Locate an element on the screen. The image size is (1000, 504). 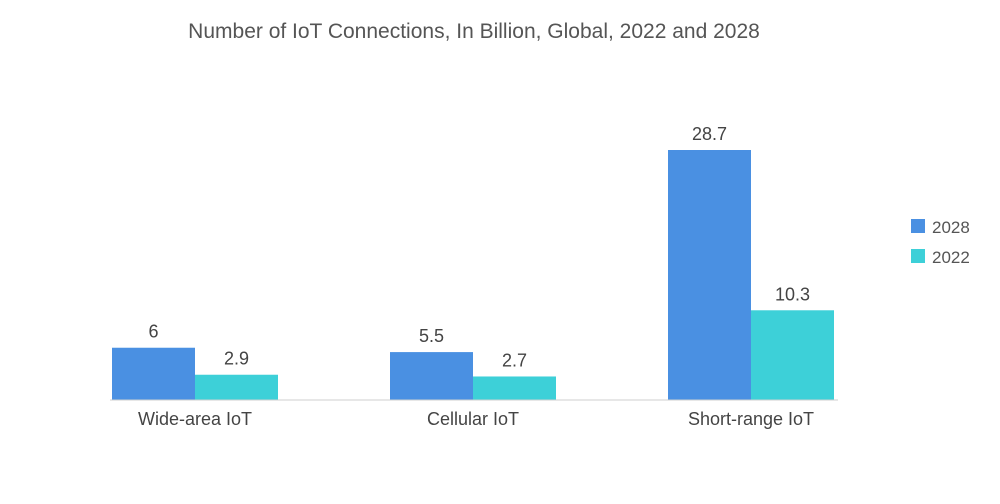
bar-cellular-iot-2022 is located at coordinates (514, 388).